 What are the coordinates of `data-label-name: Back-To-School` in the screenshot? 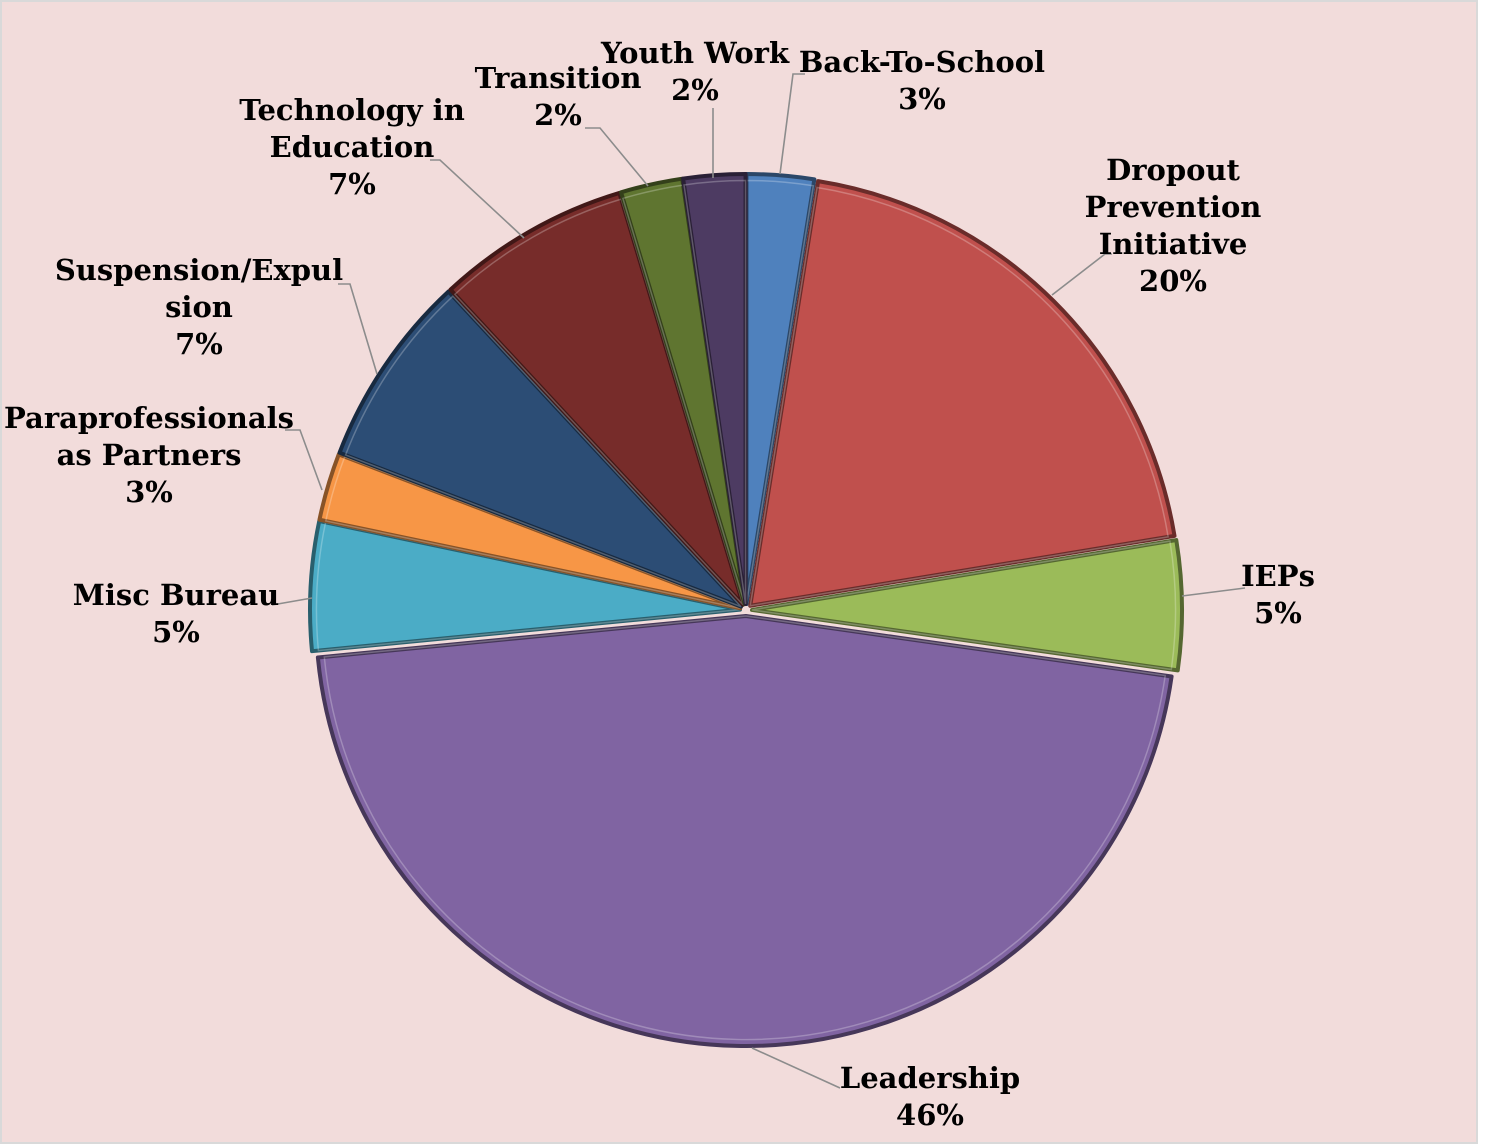 It's located at (922, 62).